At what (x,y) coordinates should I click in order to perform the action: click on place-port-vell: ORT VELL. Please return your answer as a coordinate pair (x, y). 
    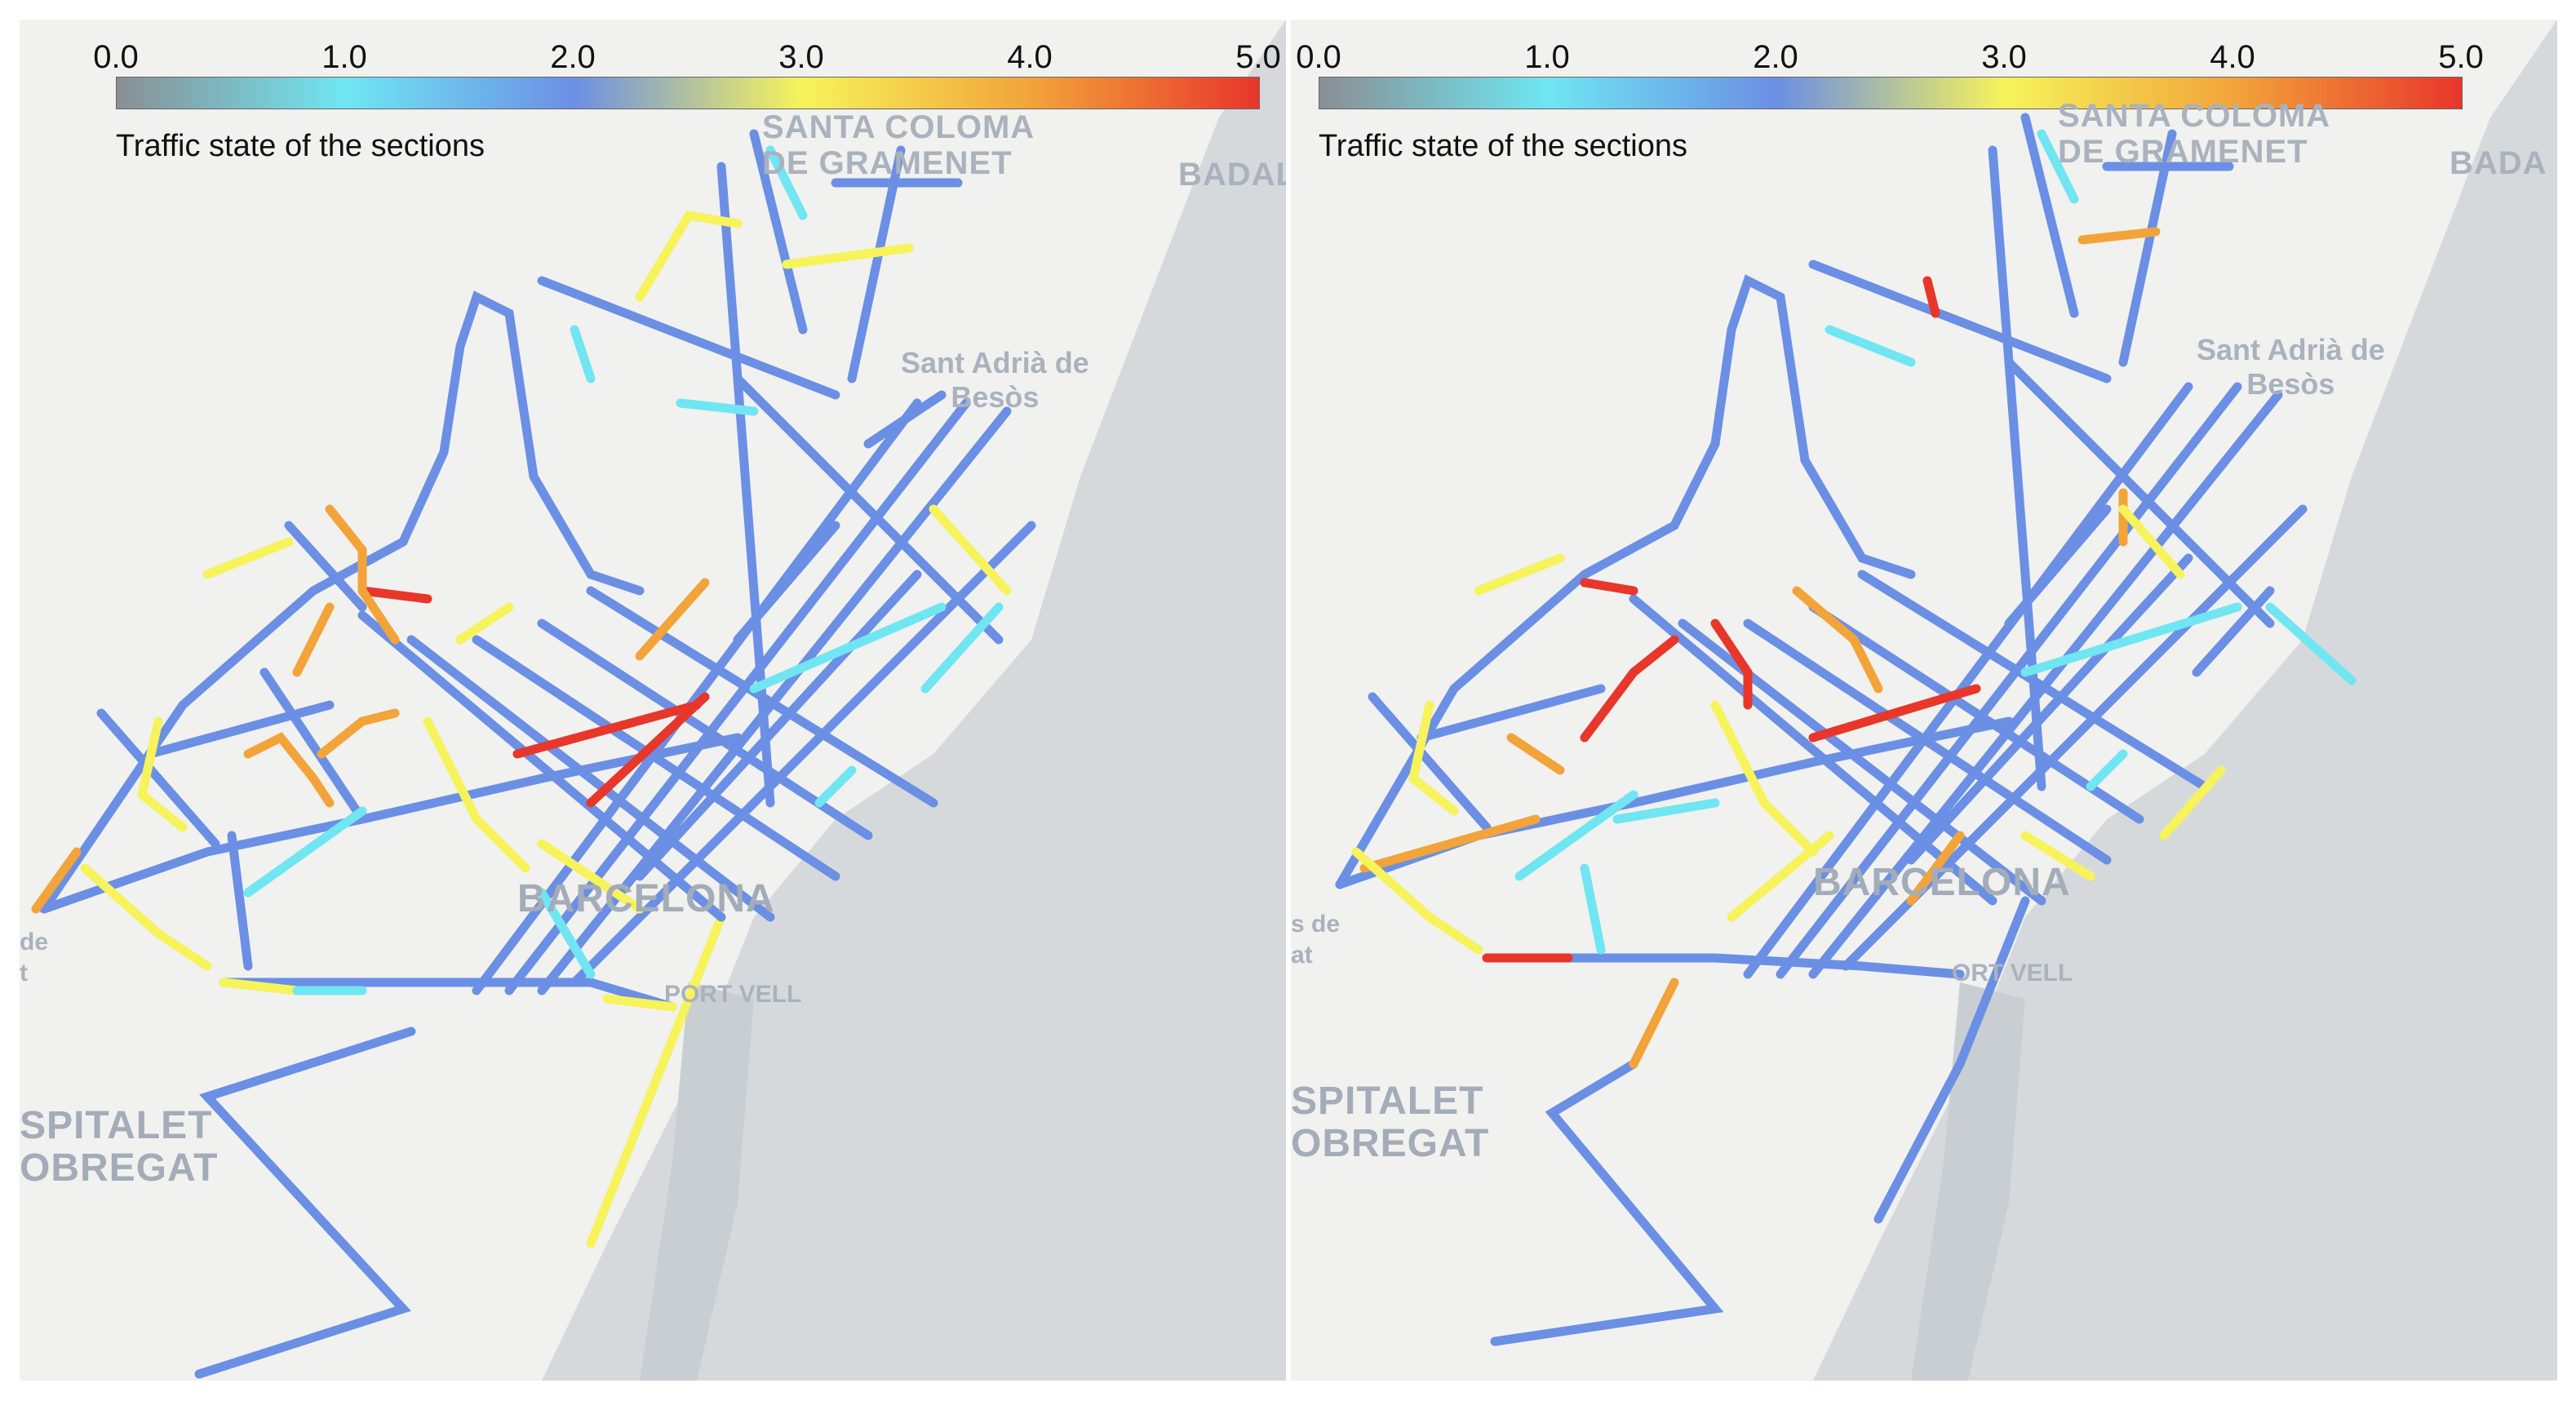
    Looking at the image, I should click on (2012, 973).